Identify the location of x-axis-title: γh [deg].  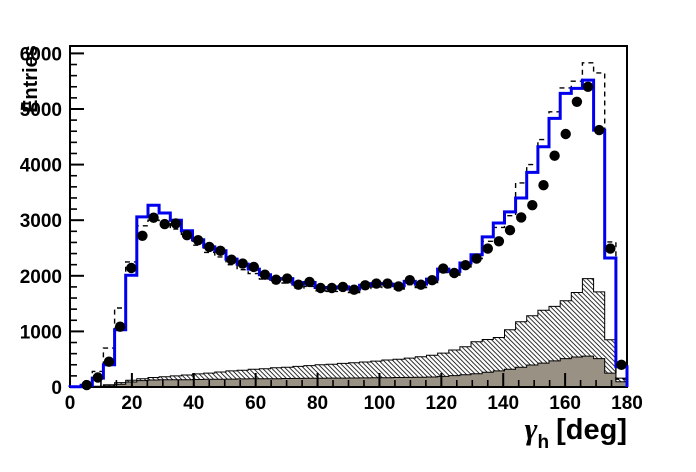
(561, 433).